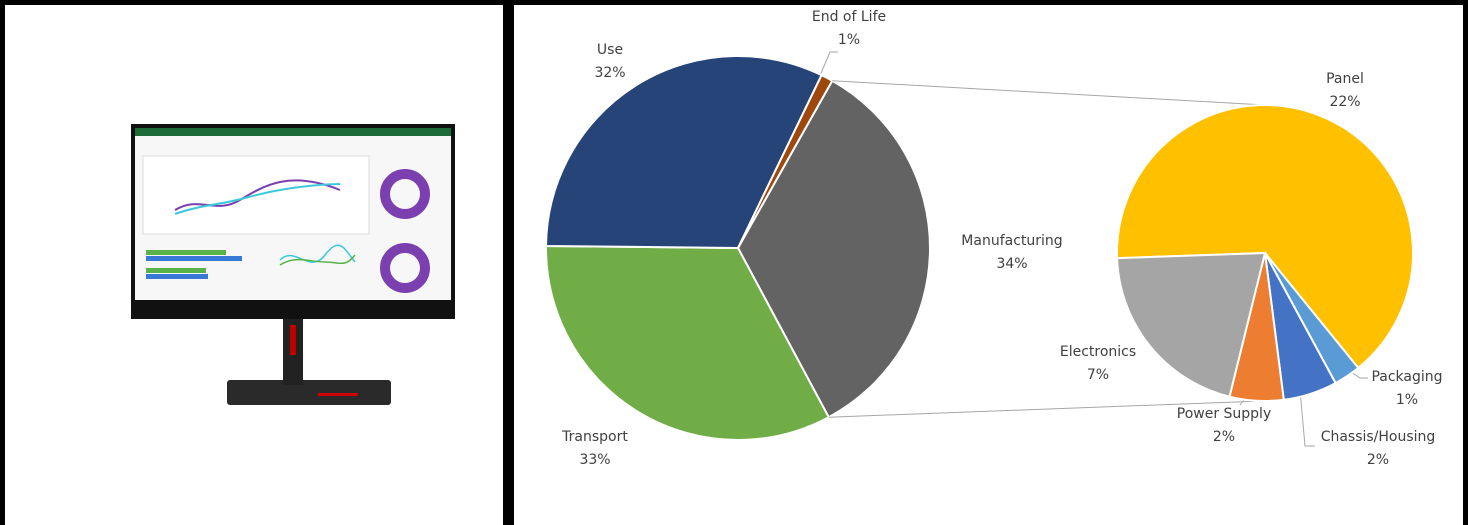  I want to click on screen-titlebar, so click(293, 132).